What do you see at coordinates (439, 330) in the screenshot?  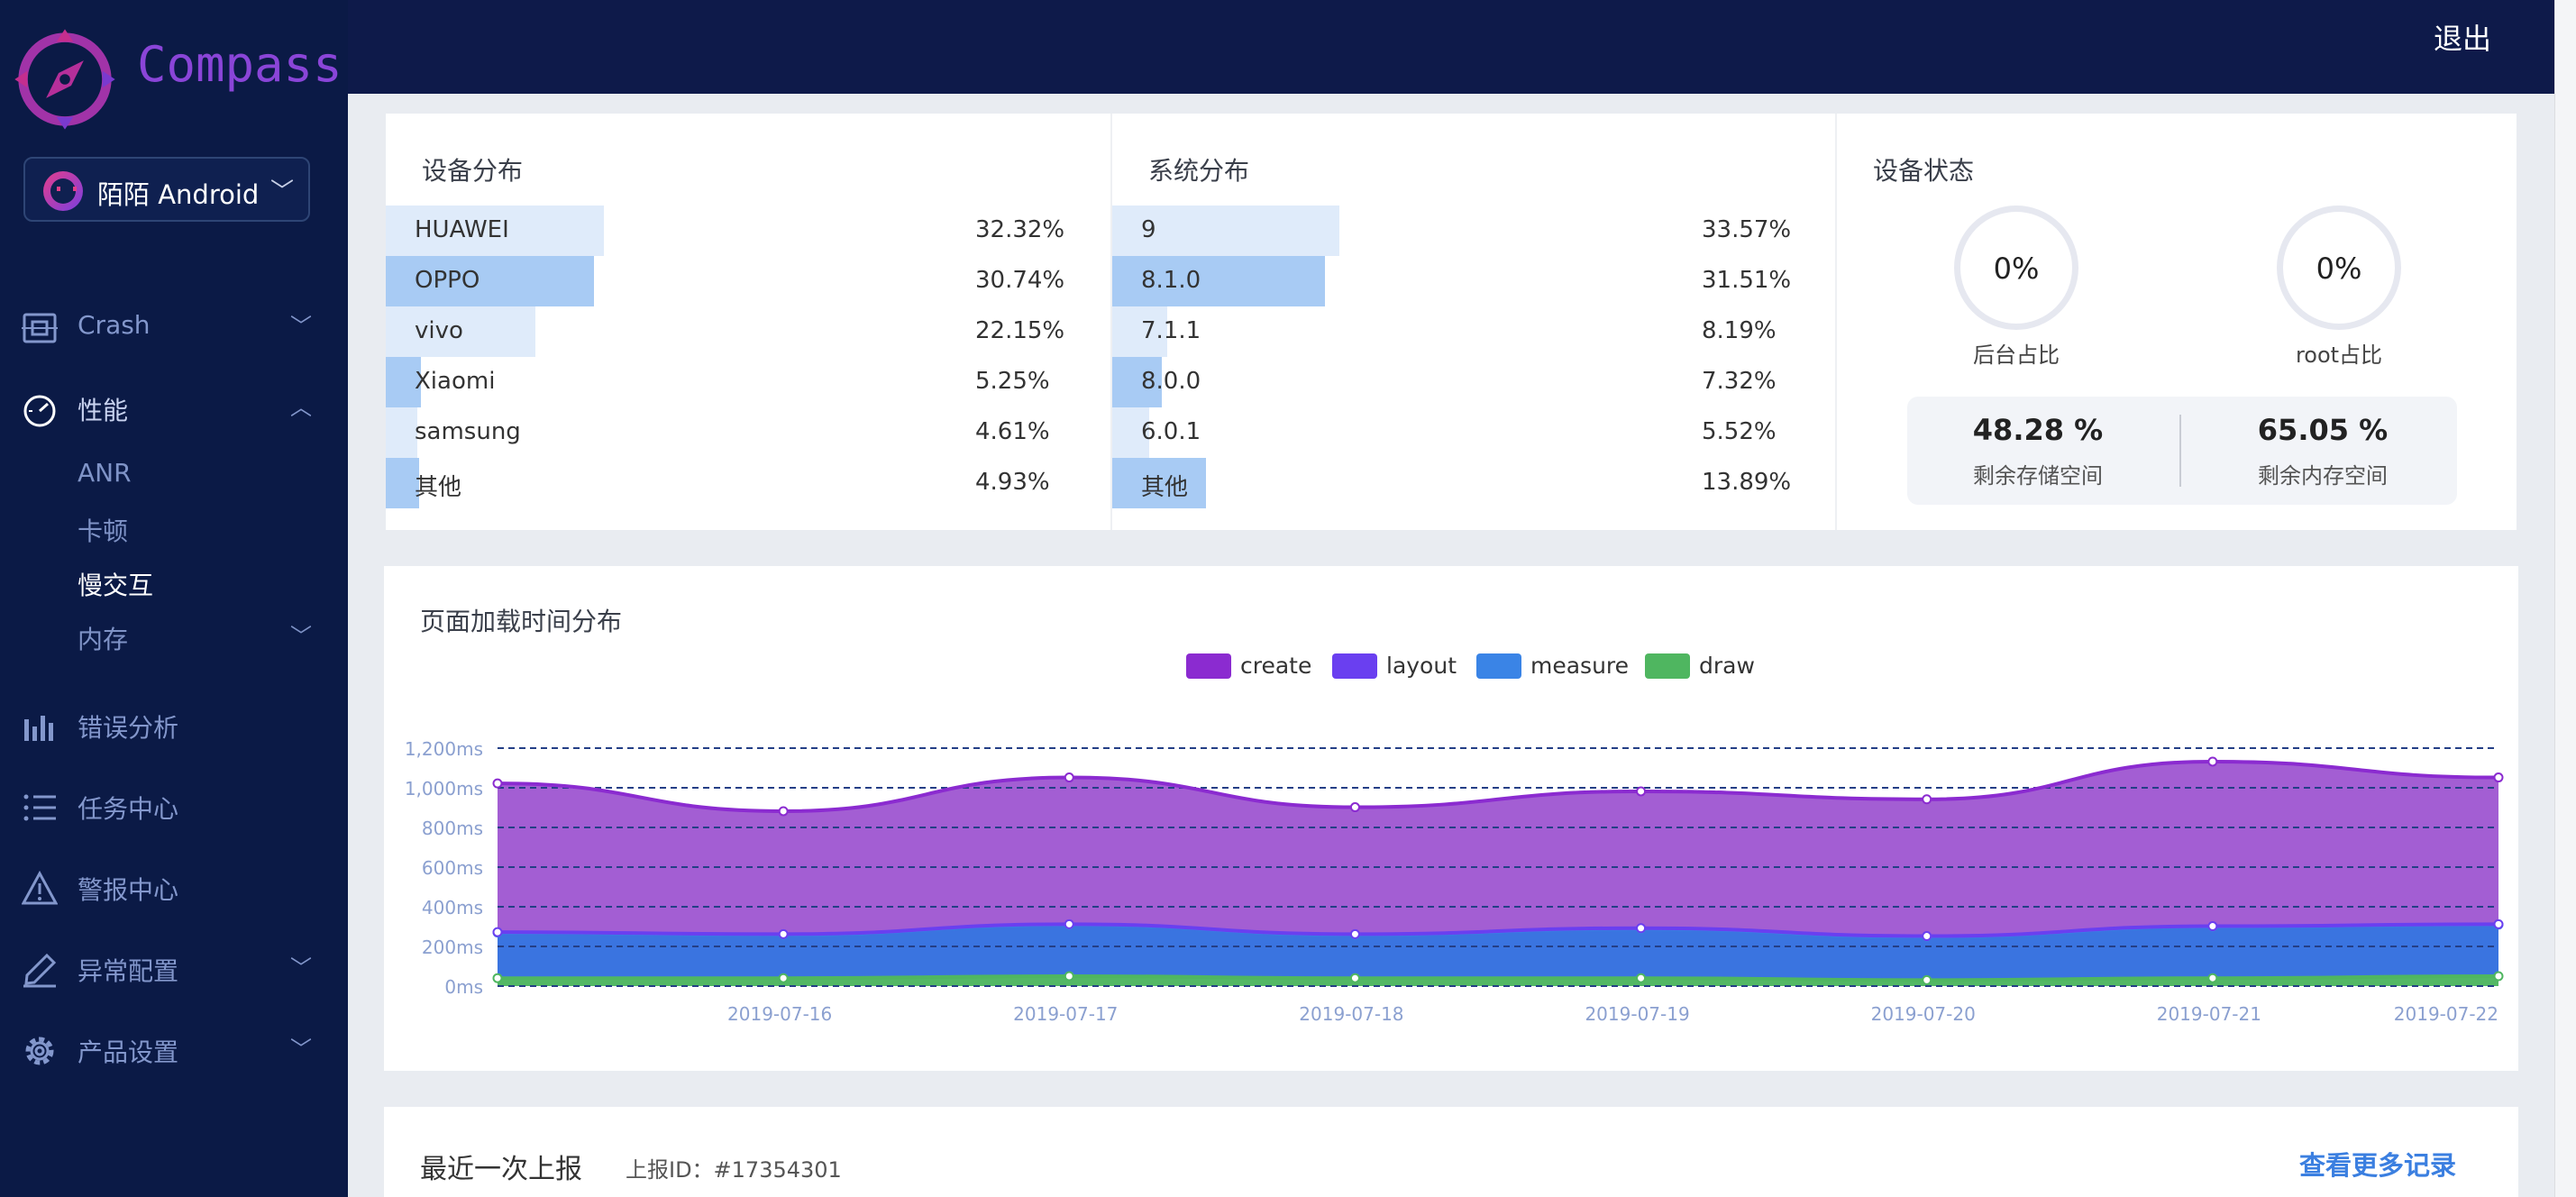 I see `distribution-label: vivo` at bounding box center [439, 330].